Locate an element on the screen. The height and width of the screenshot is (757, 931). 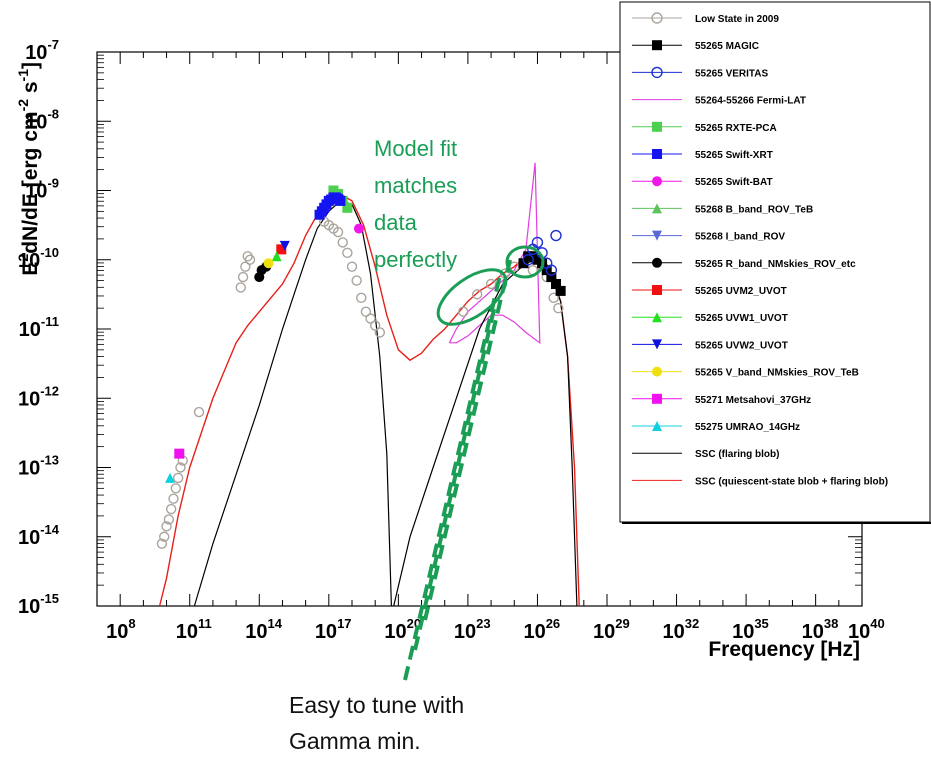
x-tick-label: 1032 is located at coordinates (681, 629).